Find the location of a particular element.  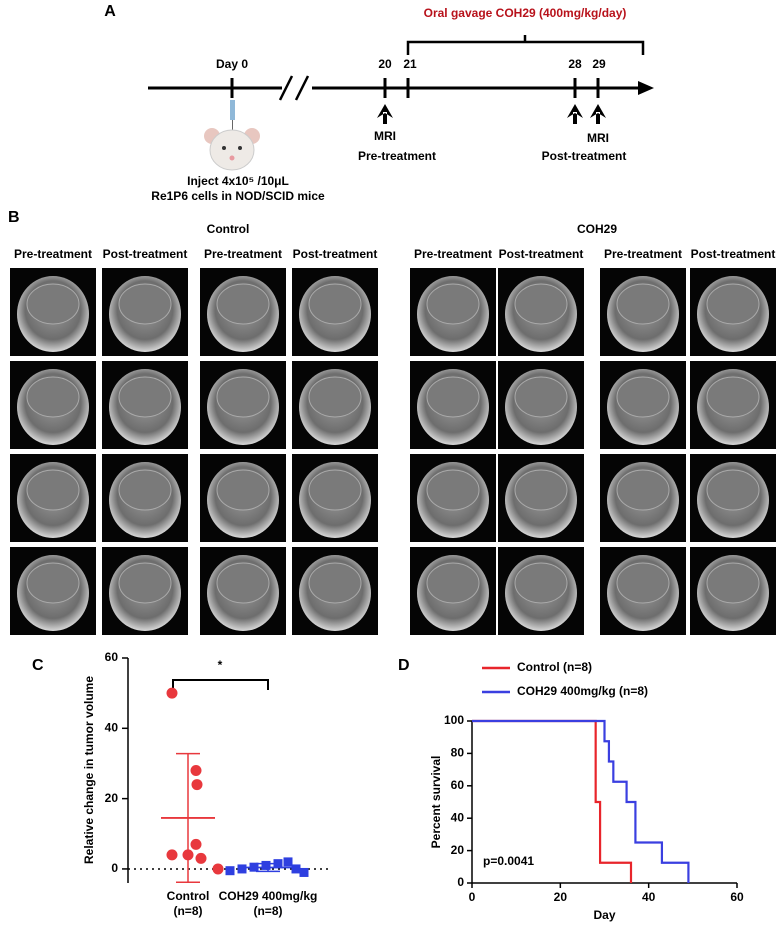

panel-label: C is located at coordinates (38, 665).